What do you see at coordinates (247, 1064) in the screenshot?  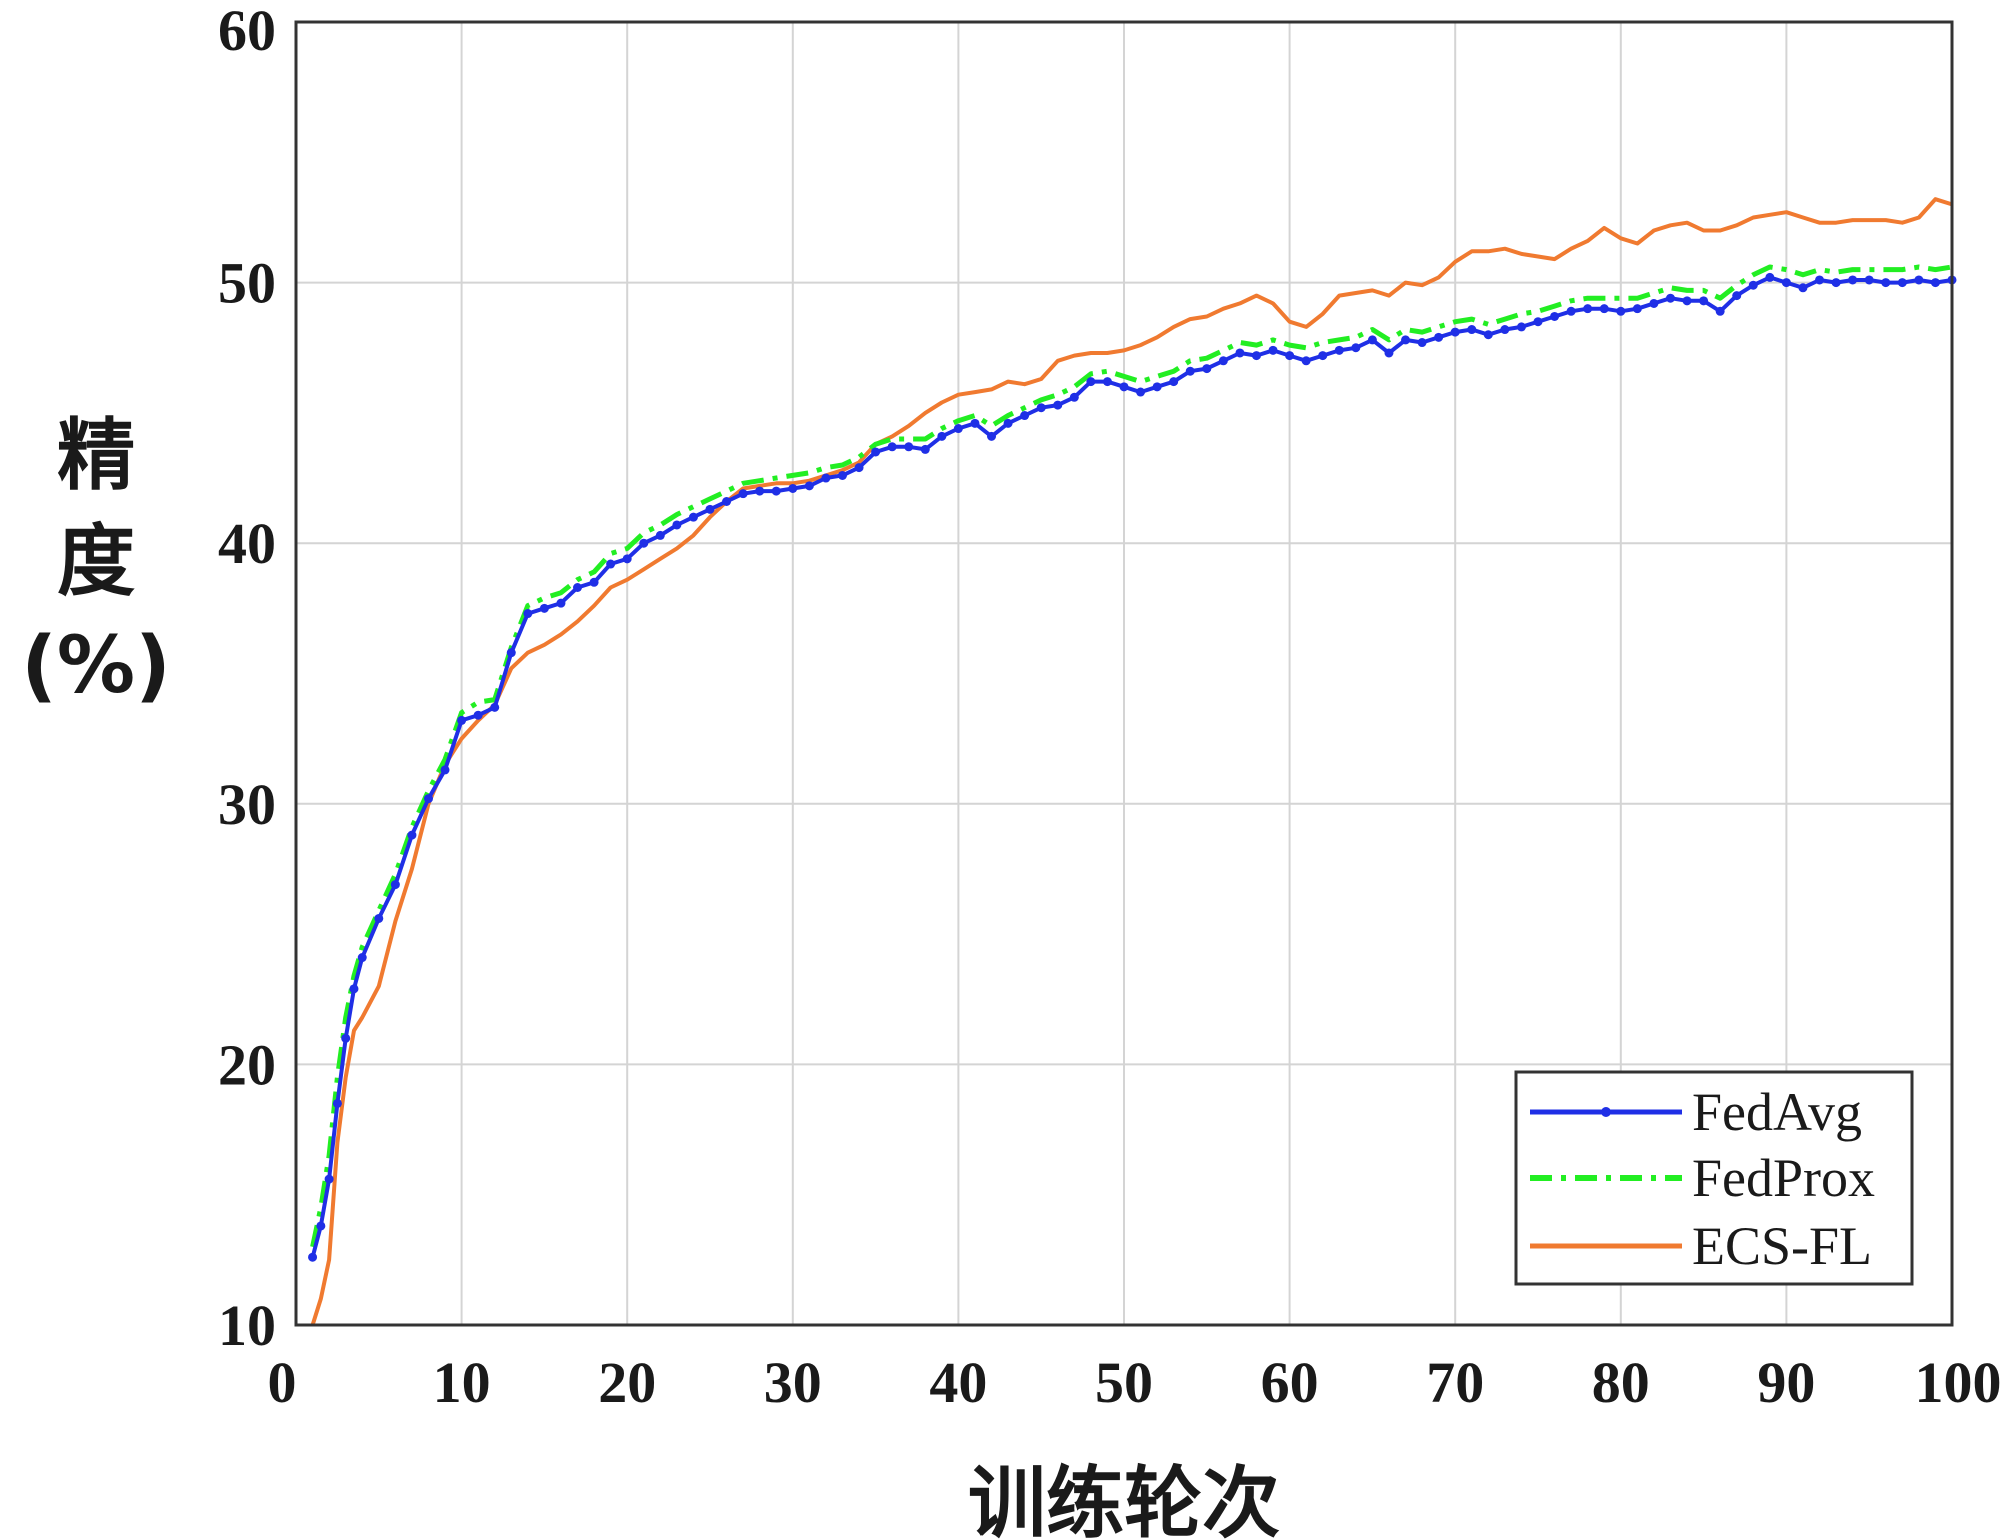 I see `y-tick-label: 20` at bounding box center [247, 1064].